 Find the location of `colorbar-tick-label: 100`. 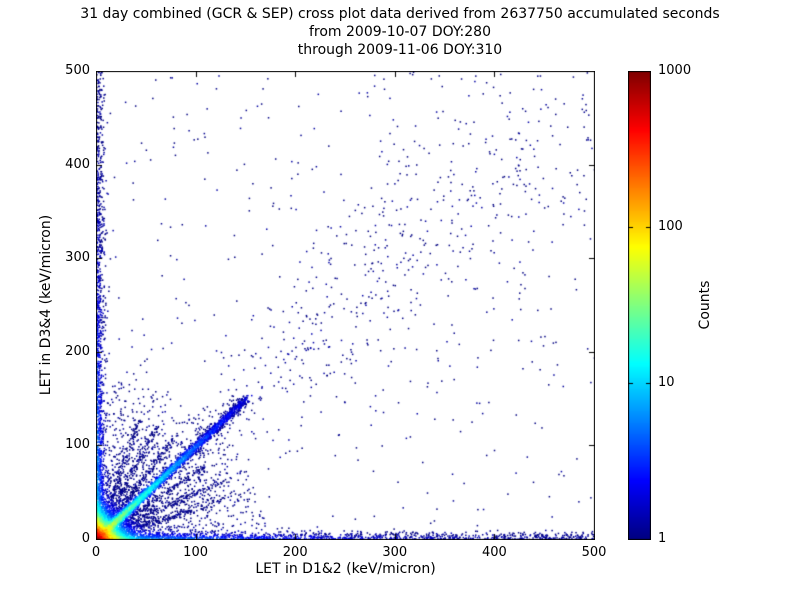

colorbar-tick-label: 100 is located at coordinates (670, 226).